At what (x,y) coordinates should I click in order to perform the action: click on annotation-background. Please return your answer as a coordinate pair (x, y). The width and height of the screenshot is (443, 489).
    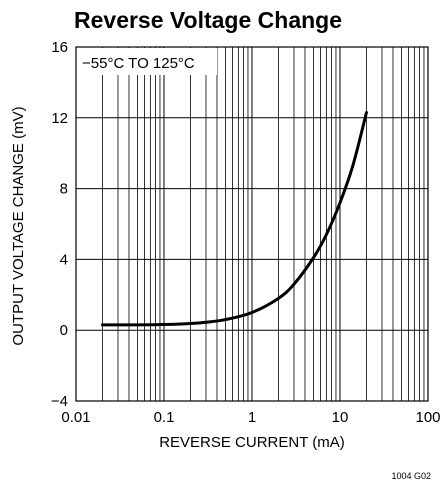
    Looking at the image, I should click on (147, 61).